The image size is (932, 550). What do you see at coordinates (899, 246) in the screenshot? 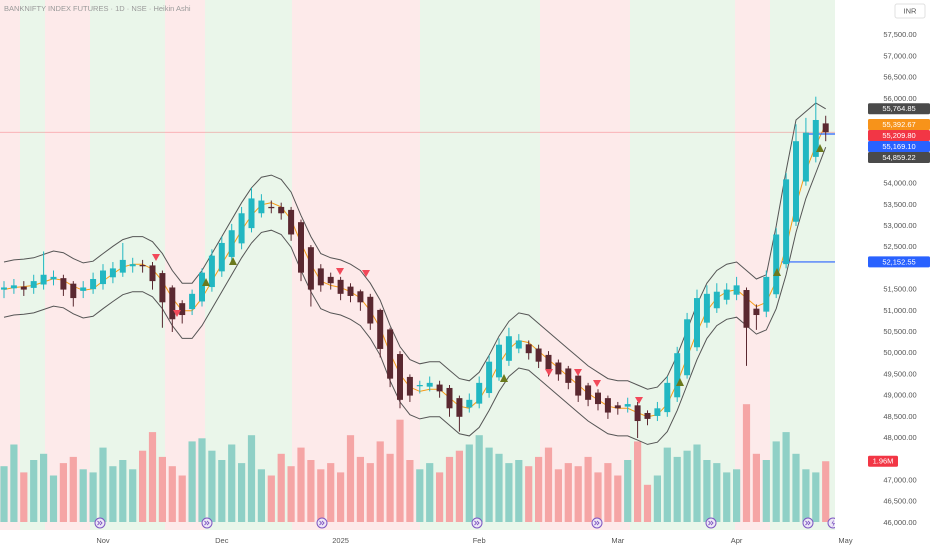
I see `y-tick-label: 52,500.00` at bounding box center [899, 246].